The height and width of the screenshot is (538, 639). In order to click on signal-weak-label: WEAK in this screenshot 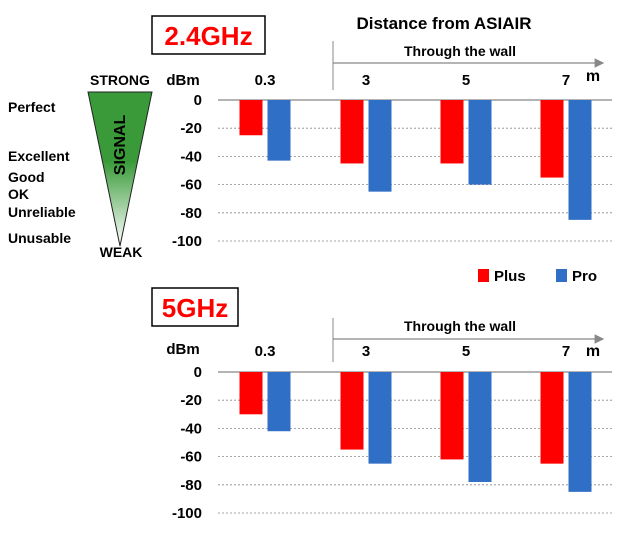, I will do `click(121, 252)`.